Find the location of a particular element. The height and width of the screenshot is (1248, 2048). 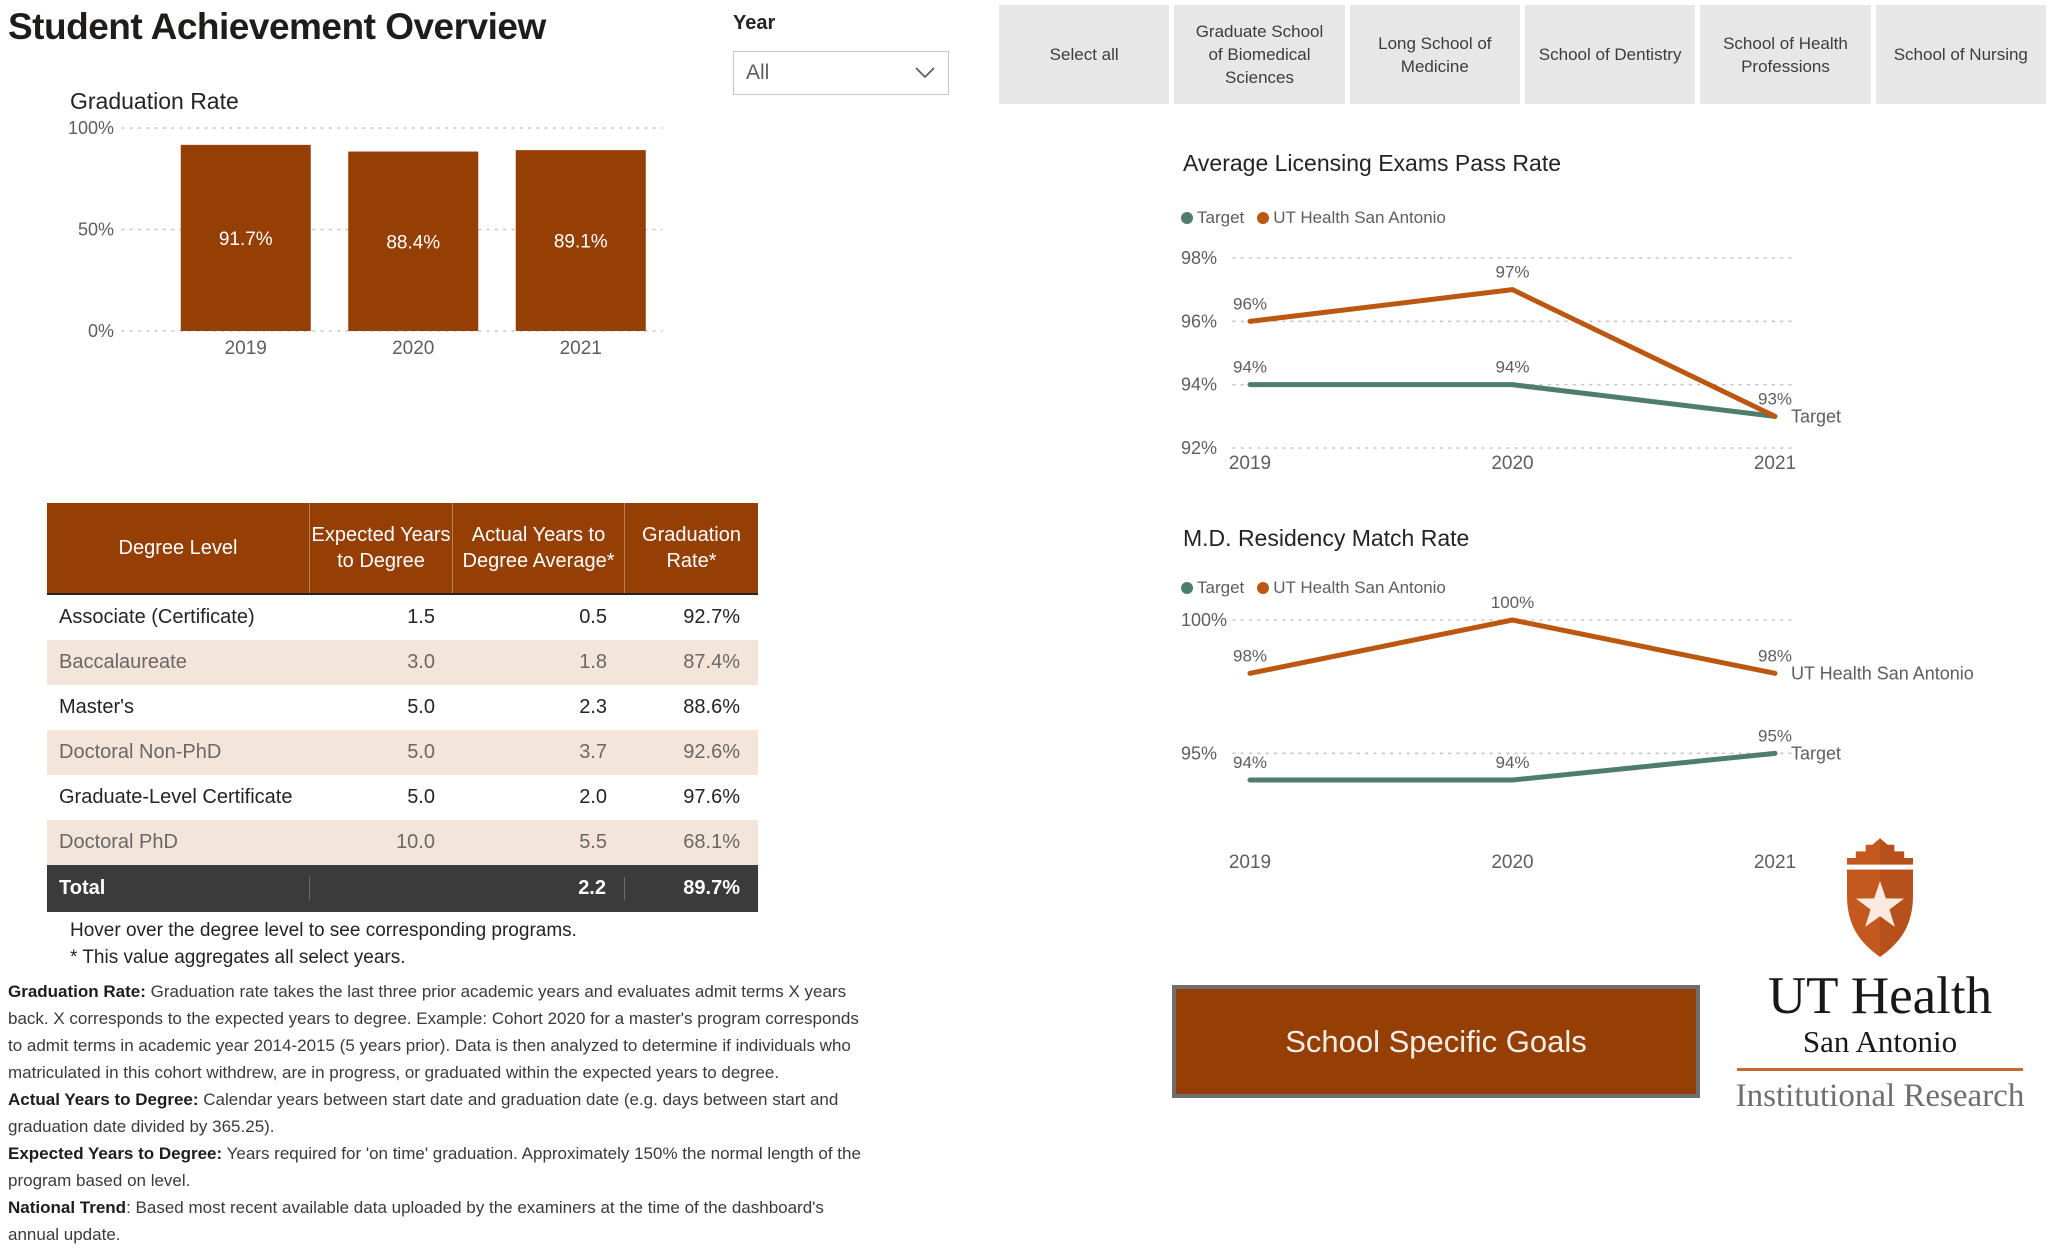

table-cell: 2.3 is located at coordinates (593, 707).